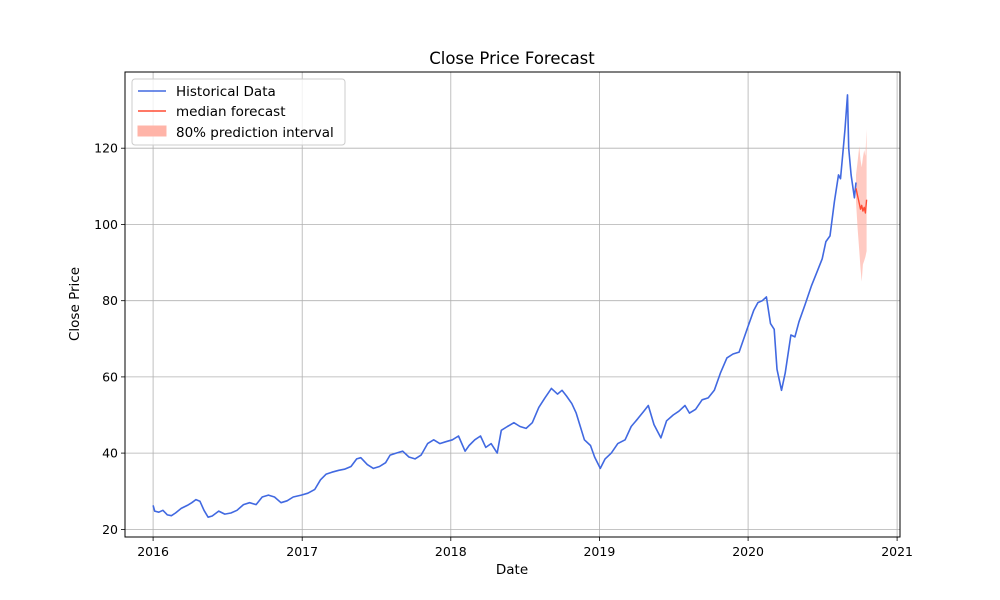  I want to click on y-axis-label: Close Price, so click(75, 304).